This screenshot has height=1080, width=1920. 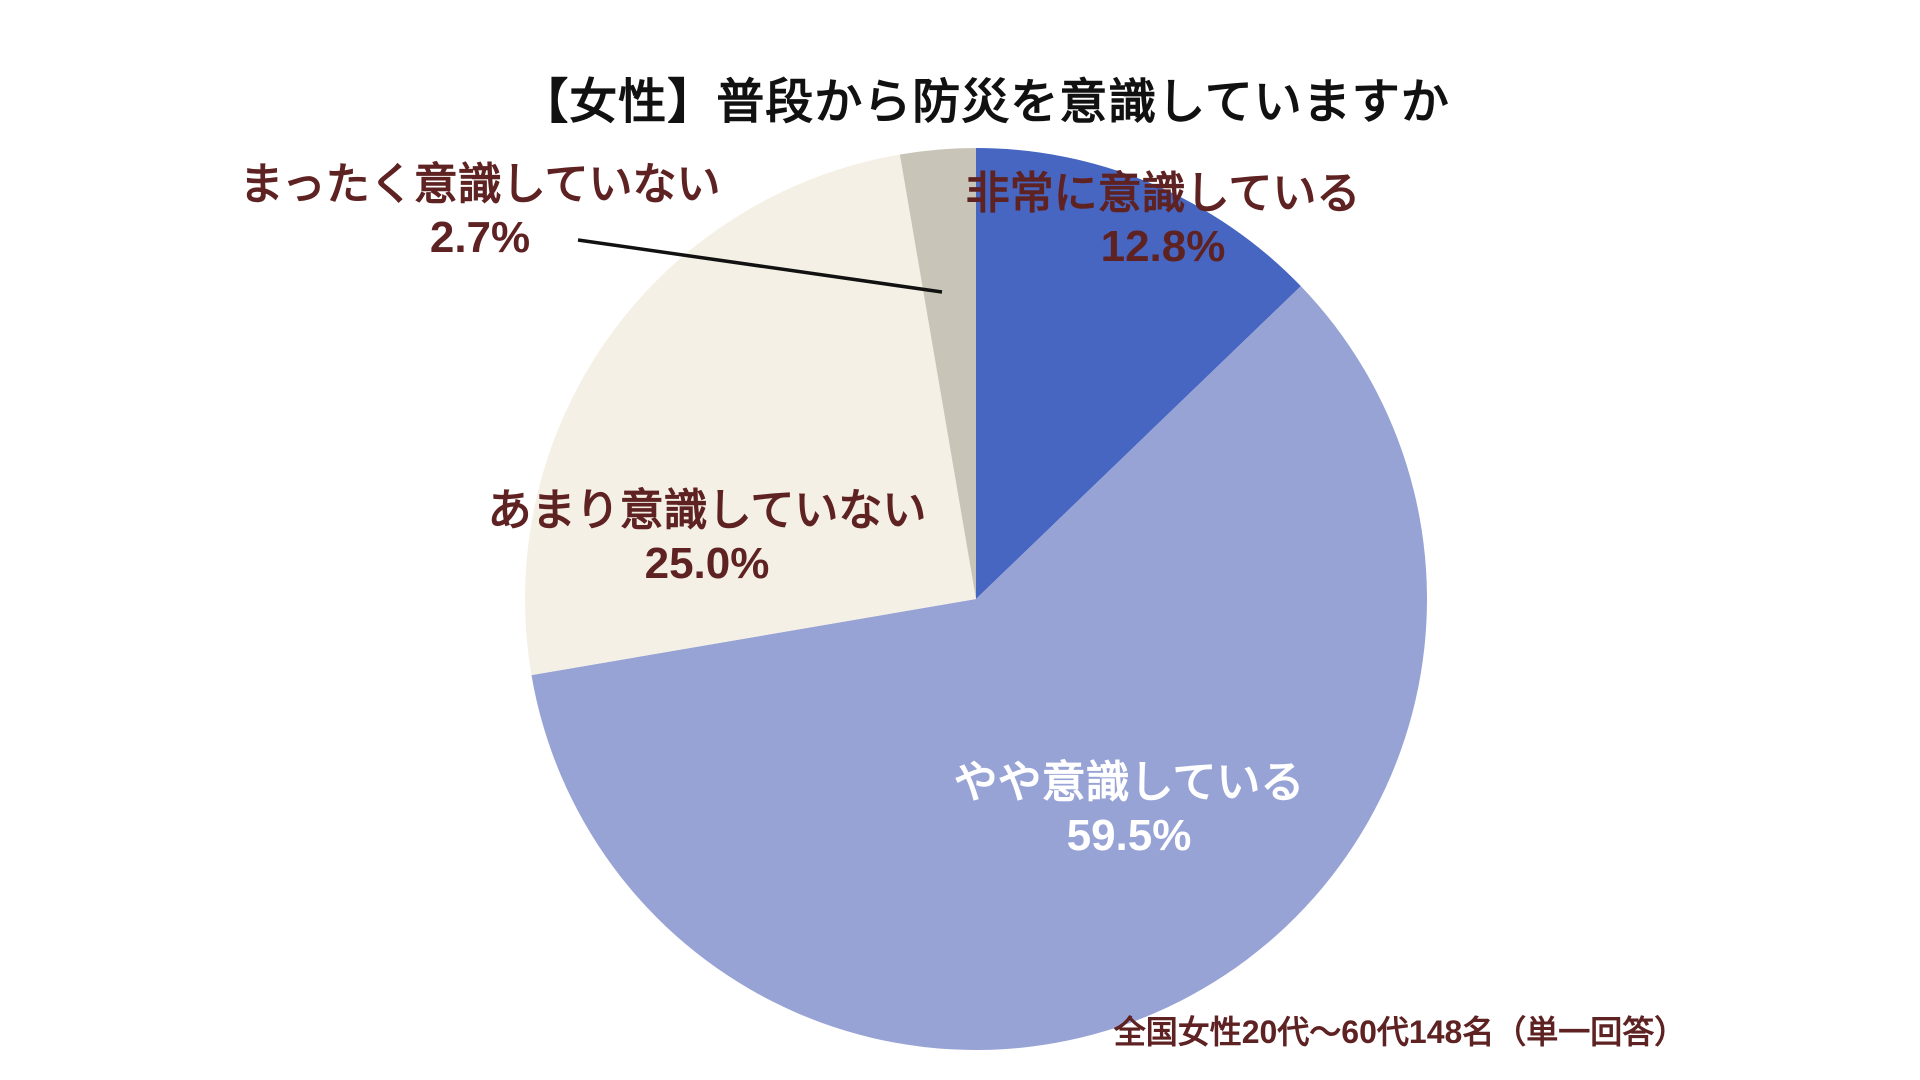 What do you see at coordinates (1129, 810) in the screenshot?
I see `label-somewhat-aware: やや意識している 59.5%` at bounding box center [1129, 810].